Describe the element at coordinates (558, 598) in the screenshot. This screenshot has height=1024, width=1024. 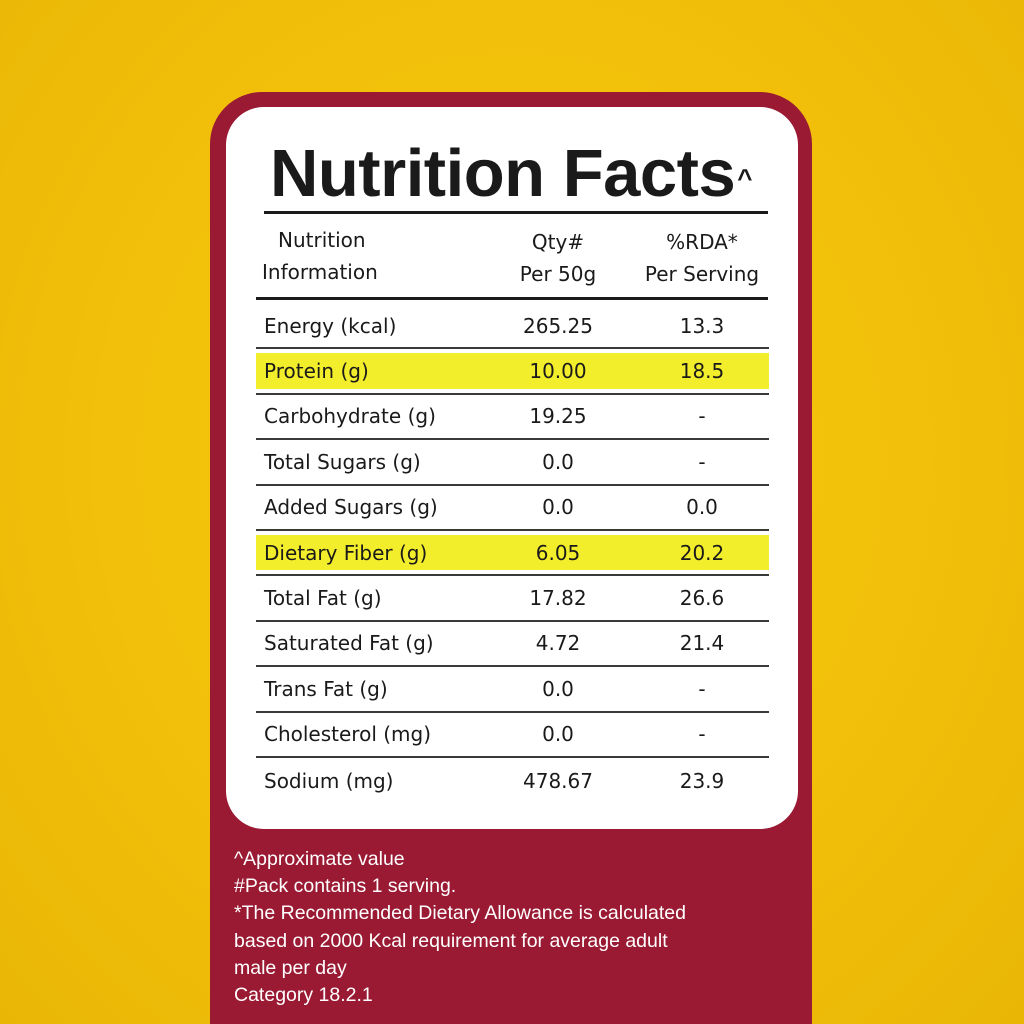
I see `nutrient-qty: 17.82` at that location.